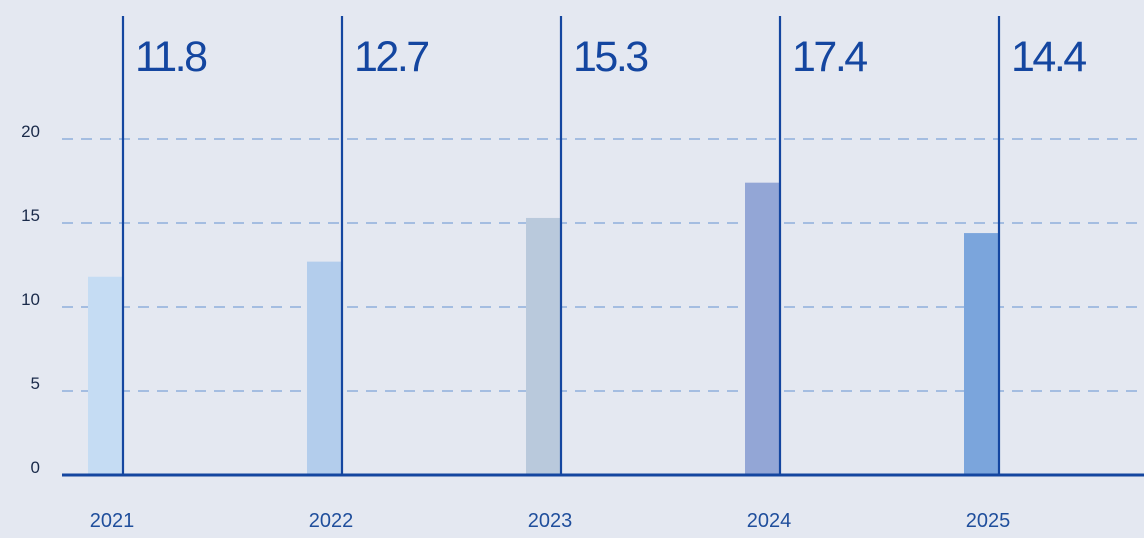 This screenshot has height=538, width=1144. I want to click on data-labels: 11.8 12.7 15.3 17.4 14.4, so click(612, 57).